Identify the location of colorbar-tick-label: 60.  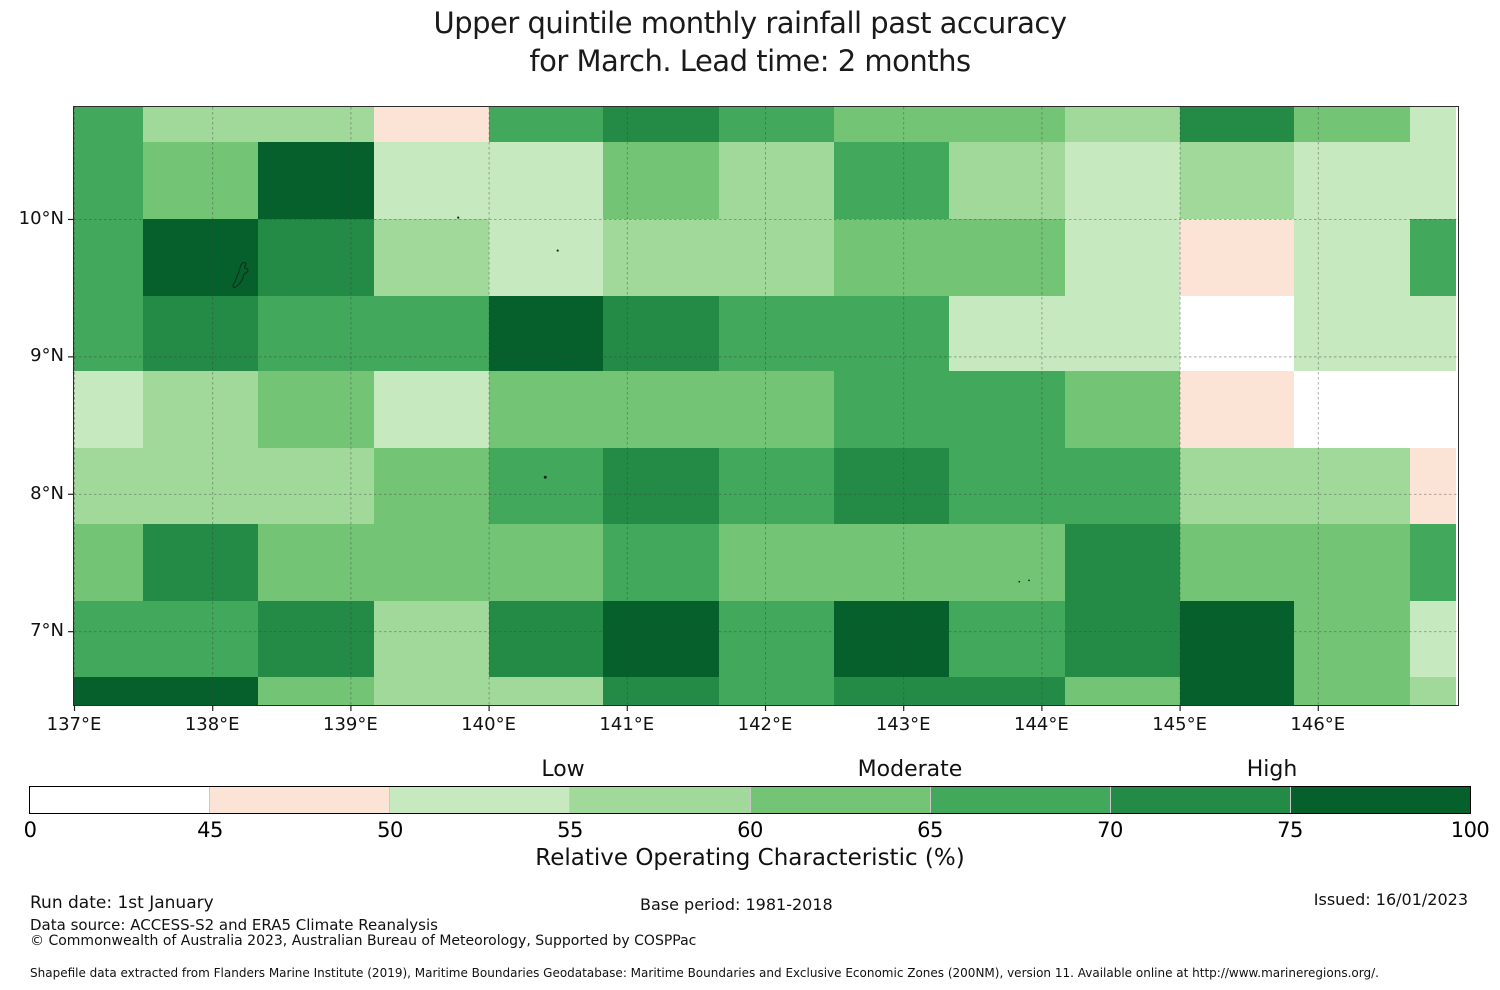
(750, 830).